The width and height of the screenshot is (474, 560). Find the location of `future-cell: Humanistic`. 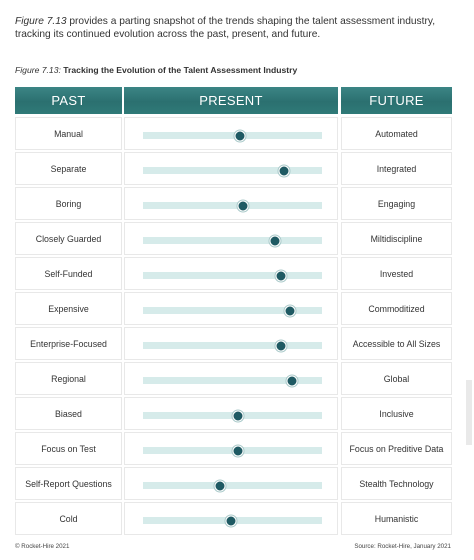

future-cell: Humanistic is located at coordinates (396, 518).